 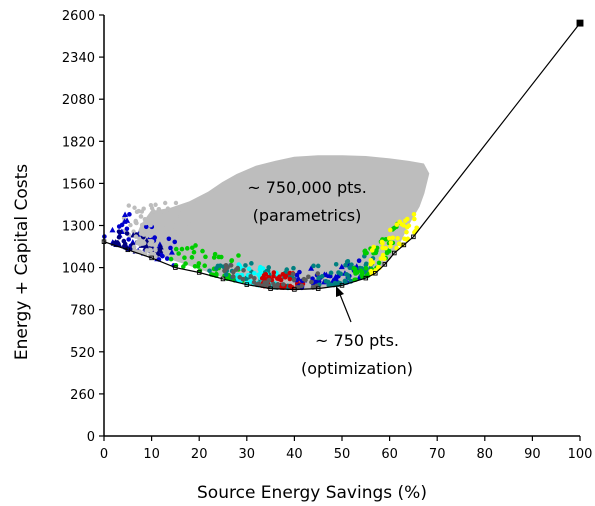 What do you see at coordinates (294, 454) in the screenshot?
I see `x-tick-label: 40` at bounding box center [294, 454].